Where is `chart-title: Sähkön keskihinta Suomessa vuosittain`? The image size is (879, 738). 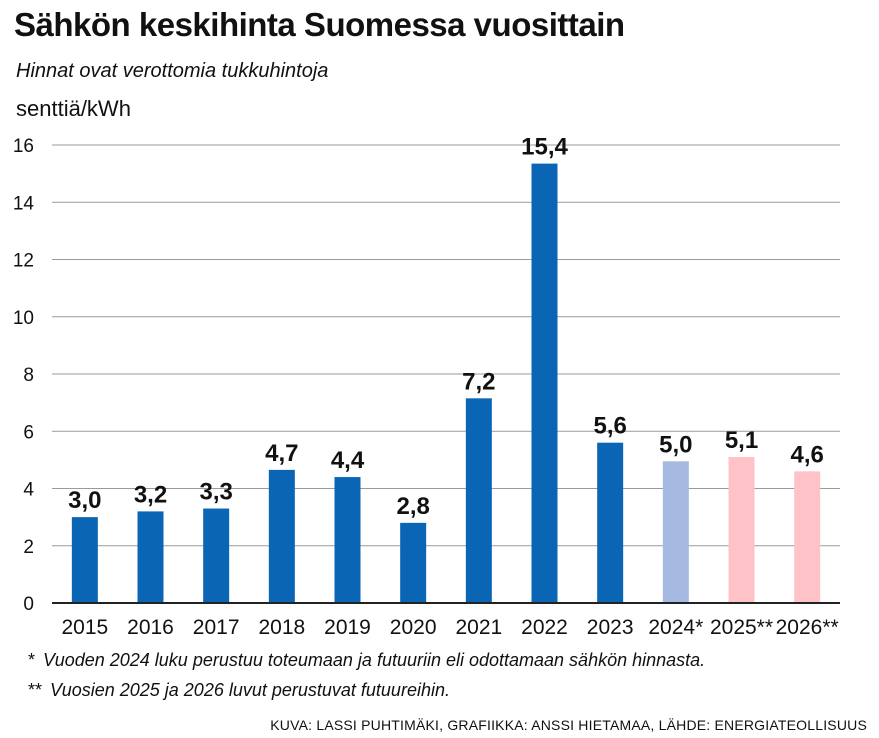
chart-title: Sähkön keskihinta Suomessa vuosittain is located at coordinates (319, 24).